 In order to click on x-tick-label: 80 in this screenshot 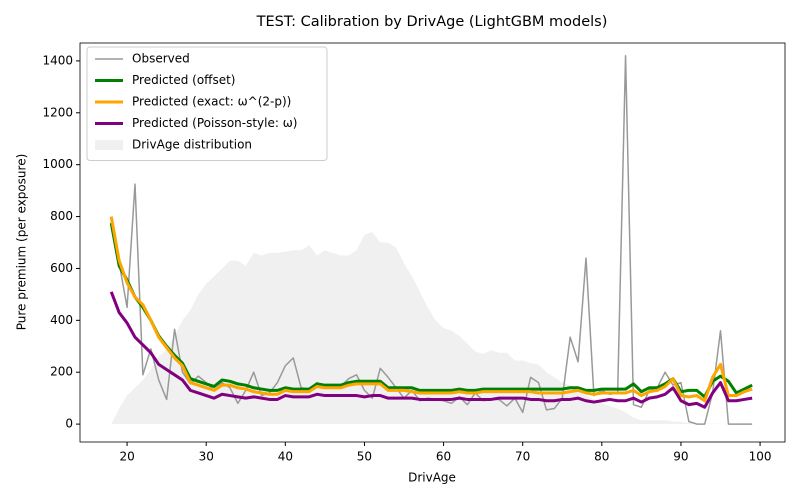, I will do `click(601, 457)`.